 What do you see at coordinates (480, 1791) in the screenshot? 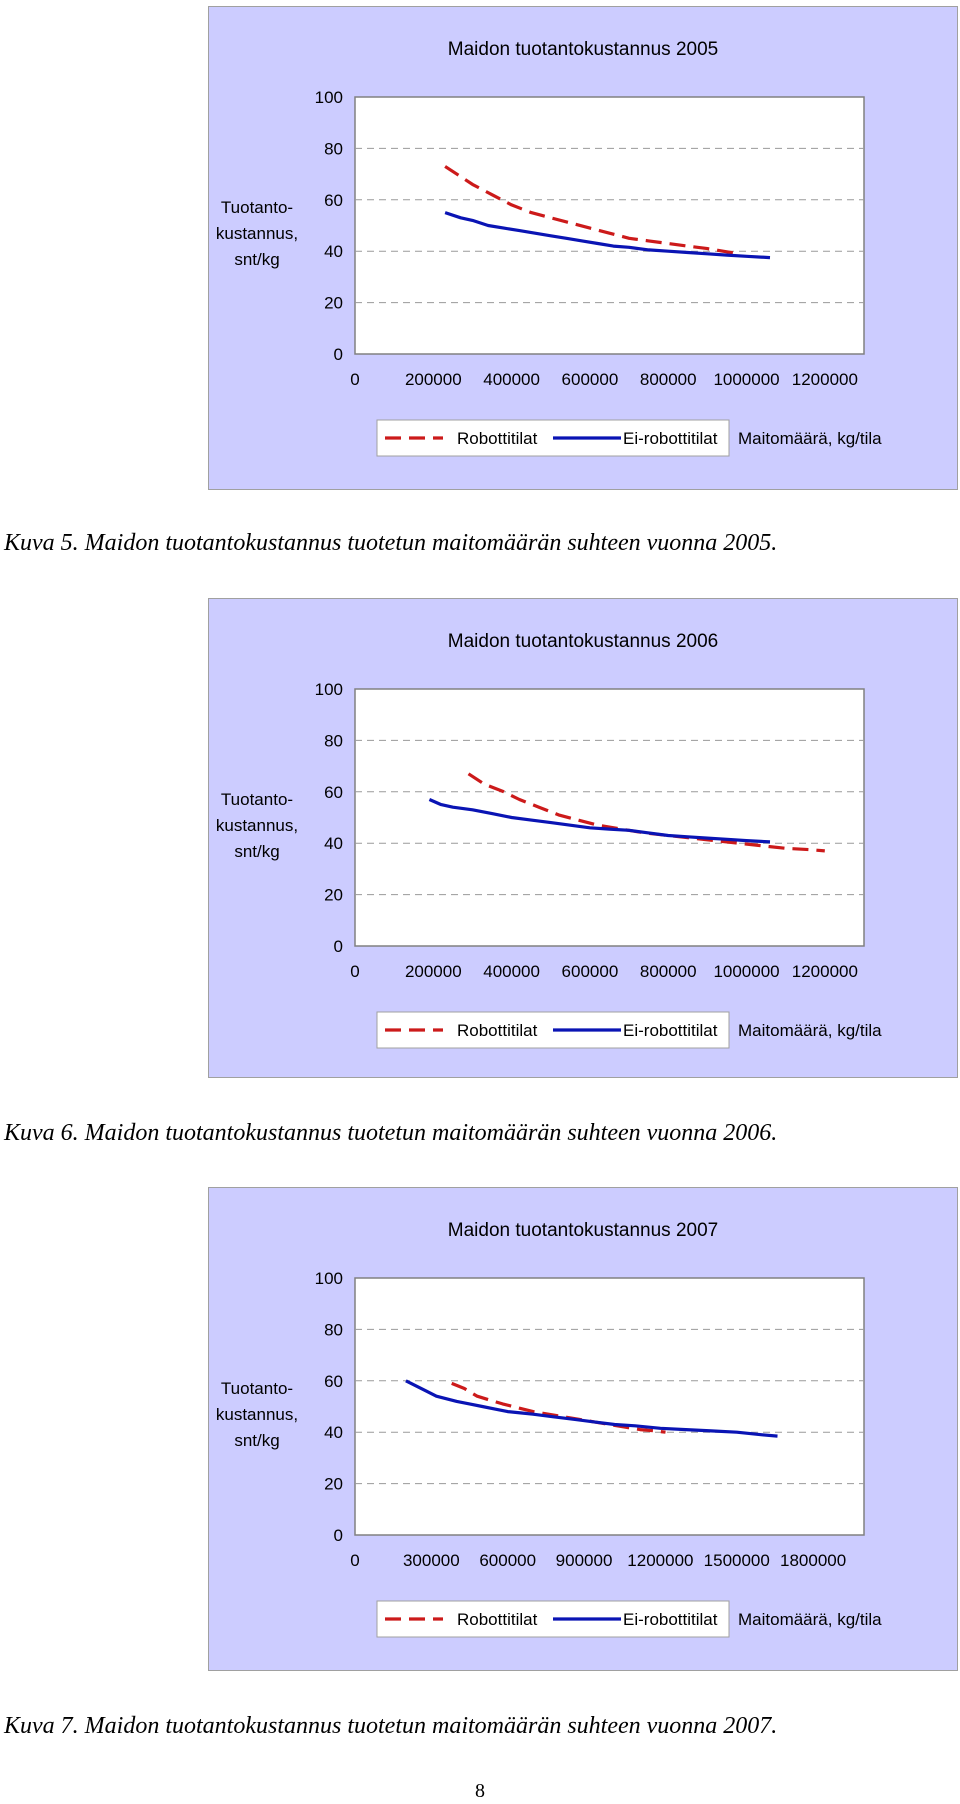
I see `page-number: 8` at bounding box center [480, 1791].